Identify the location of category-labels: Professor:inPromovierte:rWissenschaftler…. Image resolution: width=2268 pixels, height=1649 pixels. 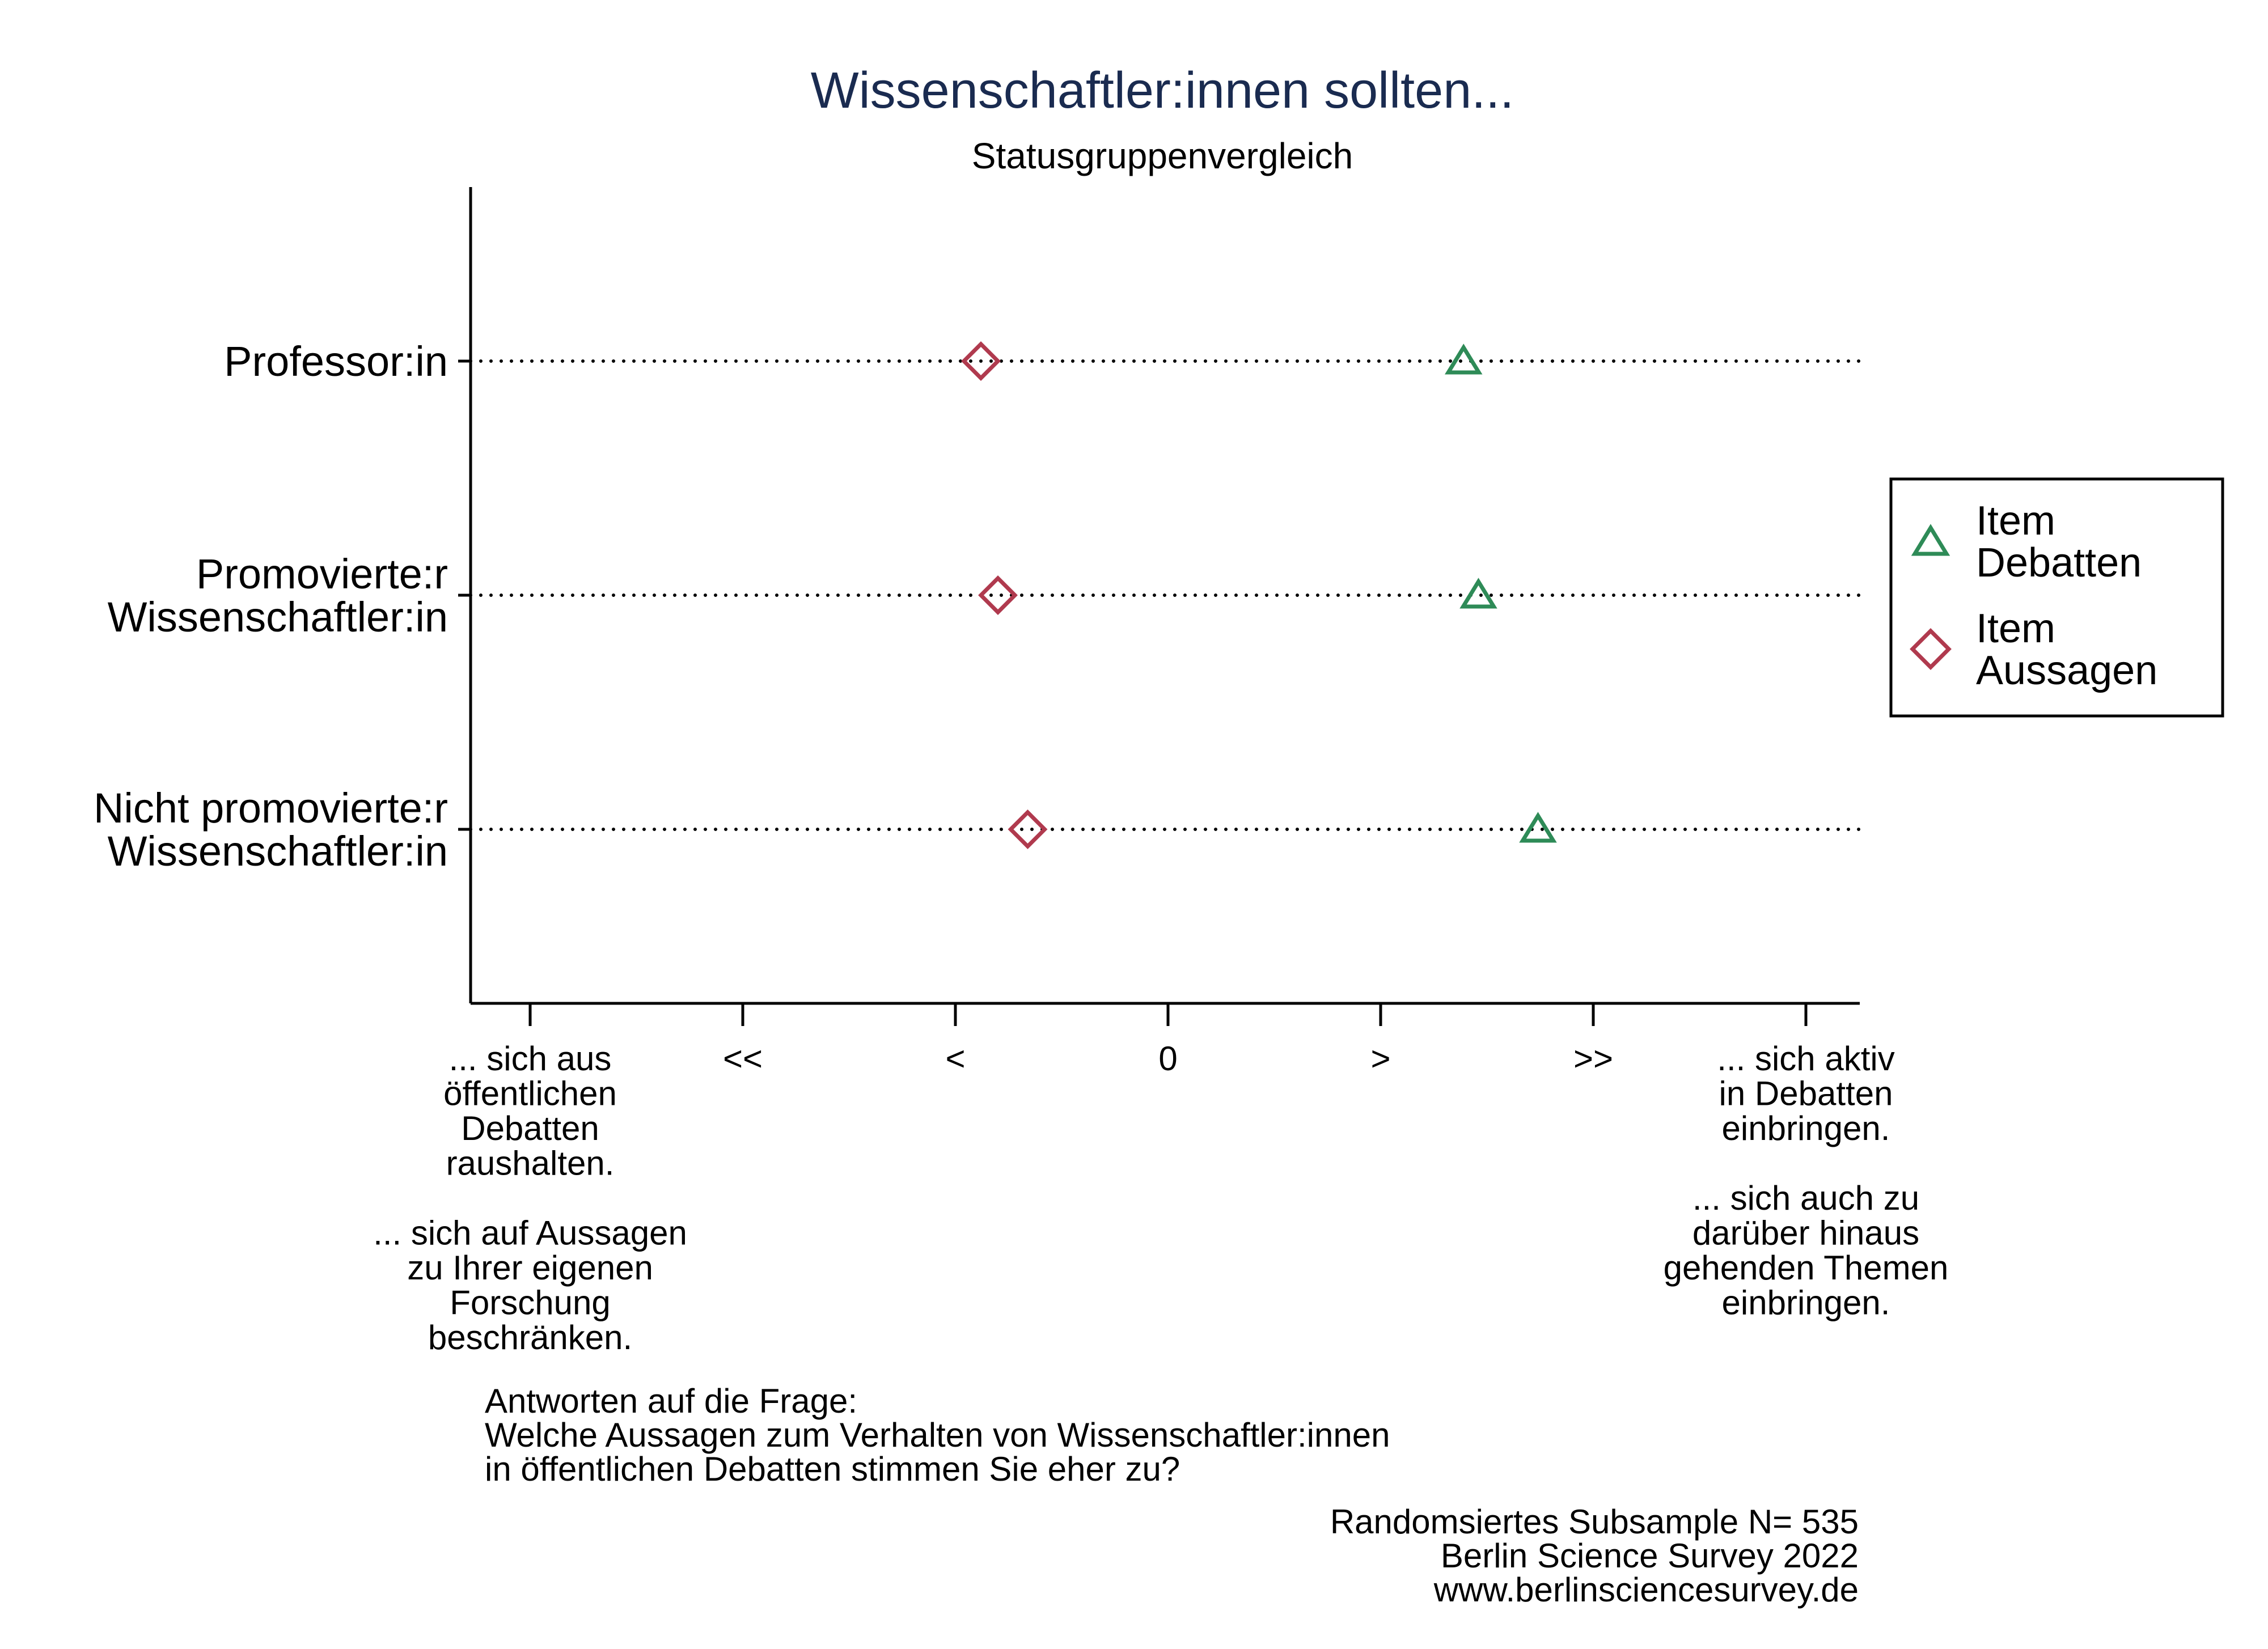
(271, 606).